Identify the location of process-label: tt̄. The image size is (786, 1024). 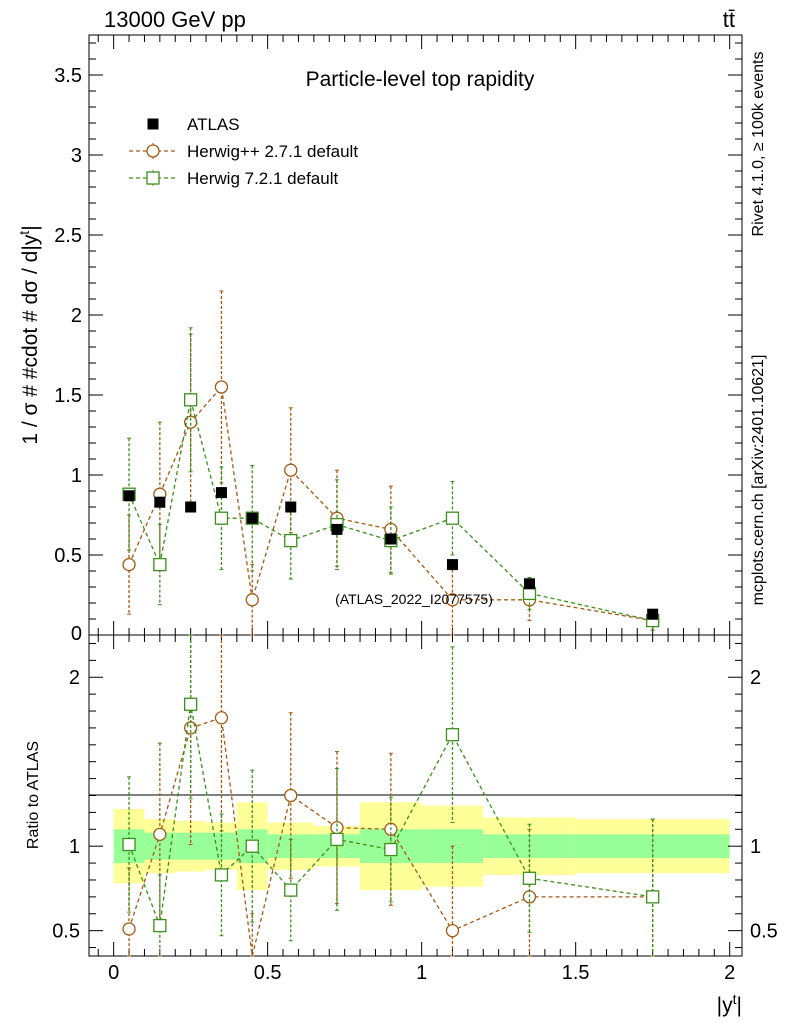
(729, 19).